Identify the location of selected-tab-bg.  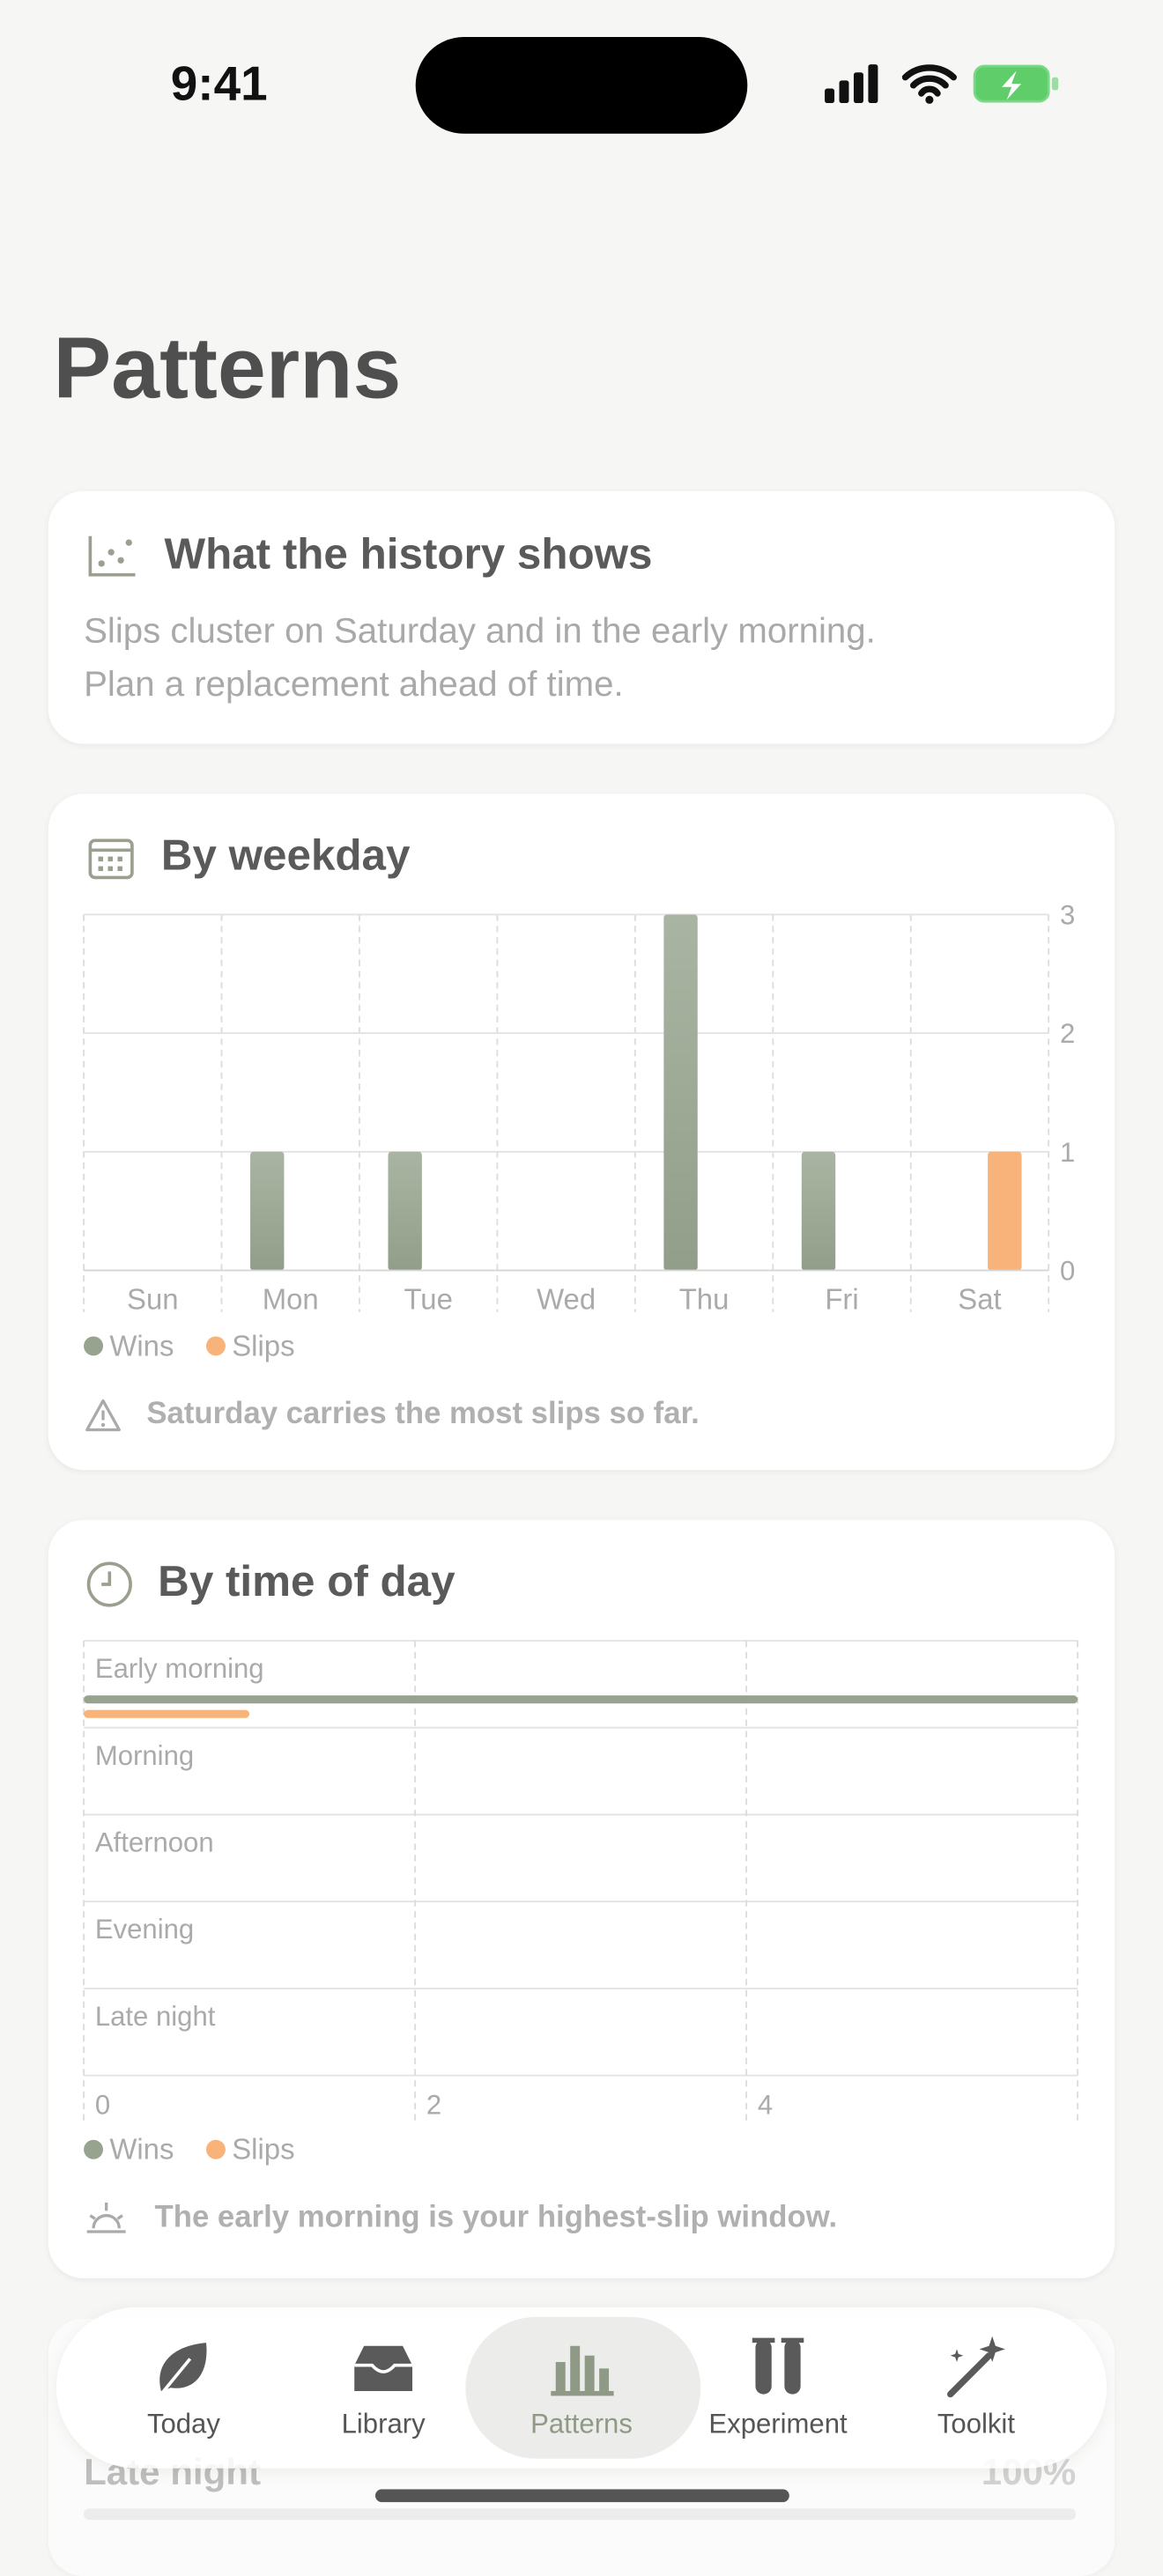
(583, 2387).